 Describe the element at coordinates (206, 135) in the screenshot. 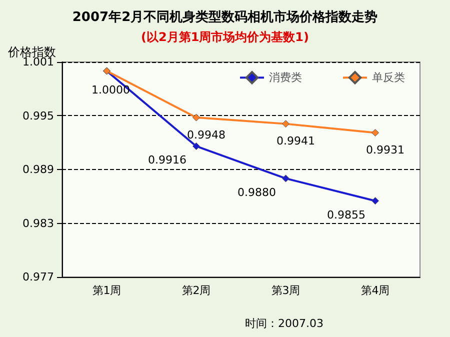

I see `data-label: 0.9948` at that location.